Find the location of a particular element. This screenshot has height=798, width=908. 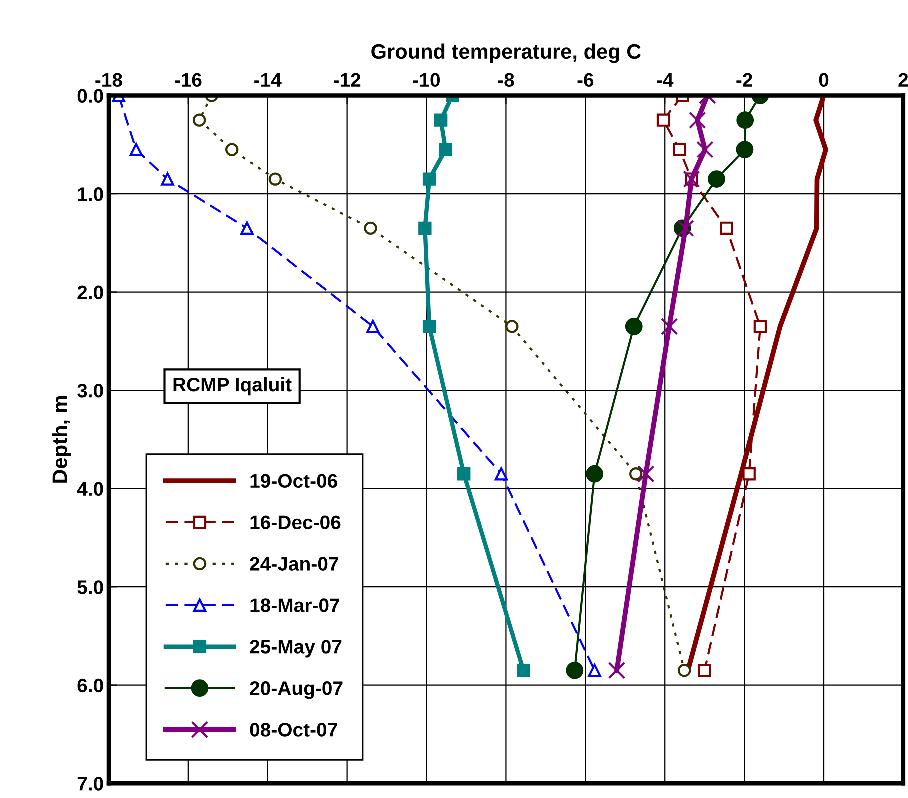

x-tick-label: -10 is located at coordinates (426, 80).